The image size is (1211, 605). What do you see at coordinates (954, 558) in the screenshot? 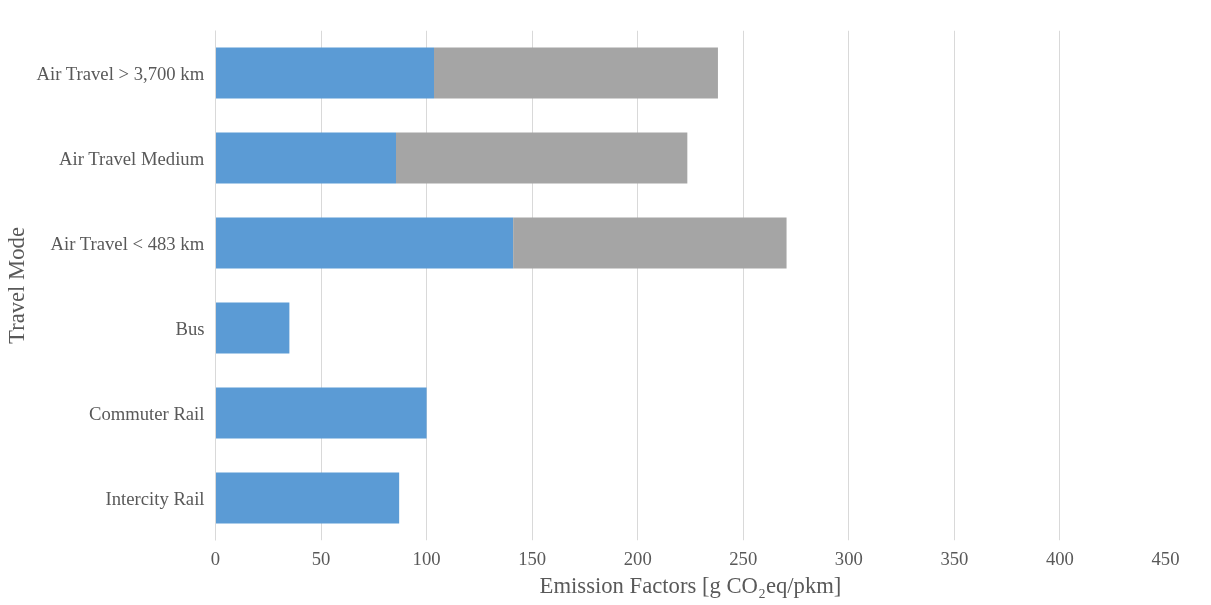
I see `x-tick-label: 350` at bounding box center [954, 558].